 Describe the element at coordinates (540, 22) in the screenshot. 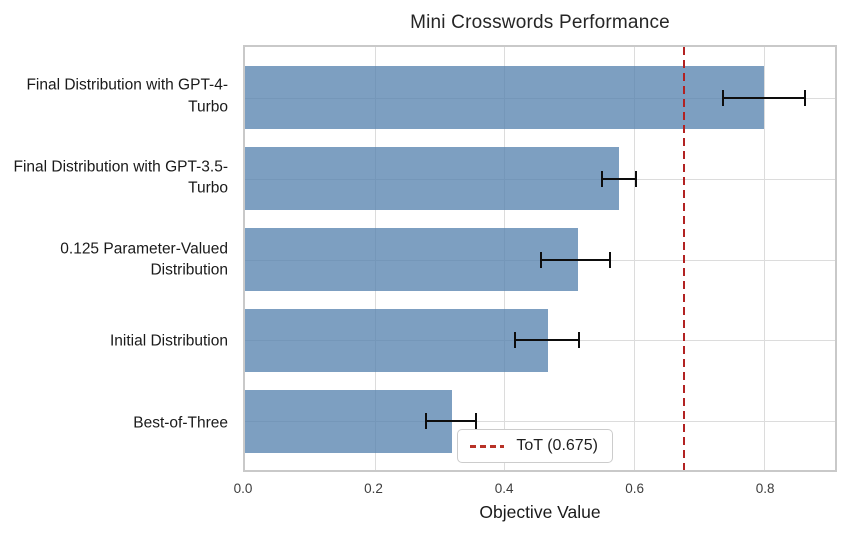

I see `chart-title: Mini Crosswords Performance` at that location.